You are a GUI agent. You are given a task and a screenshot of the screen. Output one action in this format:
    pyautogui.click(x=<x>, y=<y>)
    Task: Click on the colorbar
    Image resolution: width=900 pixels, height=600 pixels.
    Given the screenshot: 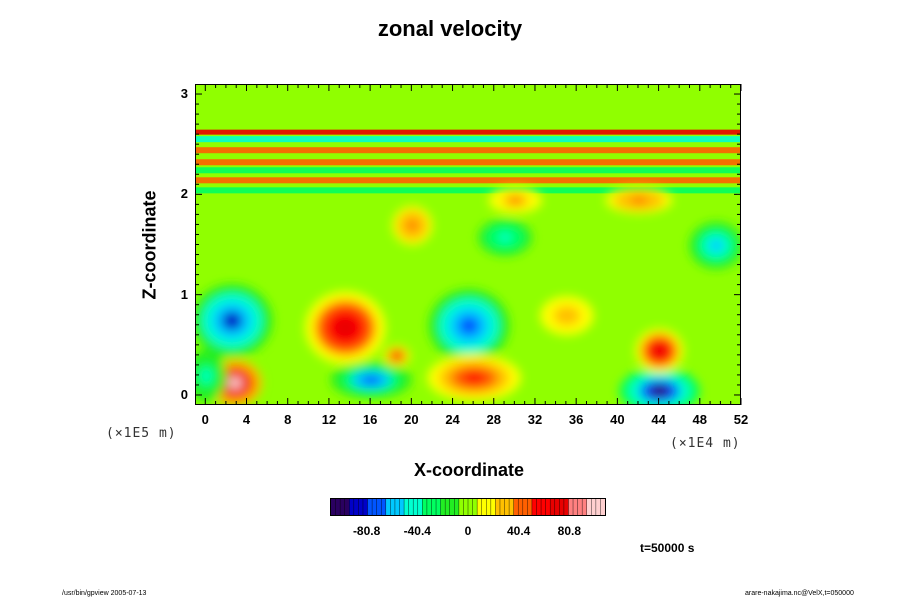 What is the action you would take?
    pyautogui.click(x=468, y=507)
    